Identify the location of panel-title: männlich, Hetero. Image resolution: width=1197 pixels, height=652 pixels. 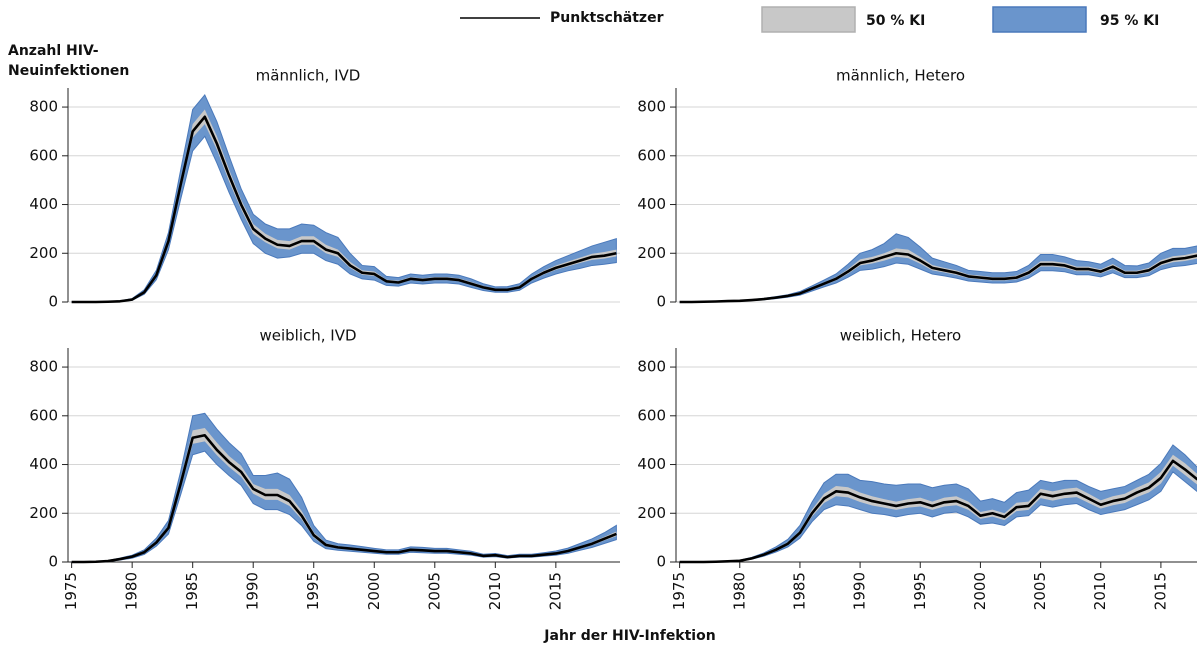
(900, 76).